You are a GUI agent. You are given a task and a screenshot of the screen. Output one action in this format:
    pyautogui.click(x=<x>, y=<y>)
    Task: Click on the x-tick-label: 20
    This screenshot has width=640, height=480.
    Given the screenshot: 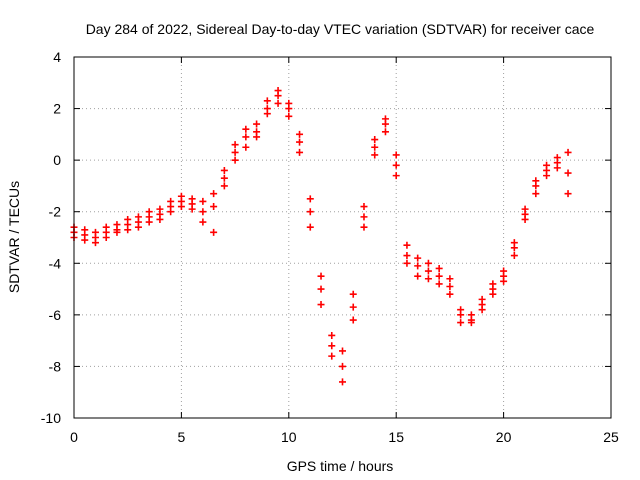 What is the action you would take?
    pyautogui.click(x=504, y=437)
    